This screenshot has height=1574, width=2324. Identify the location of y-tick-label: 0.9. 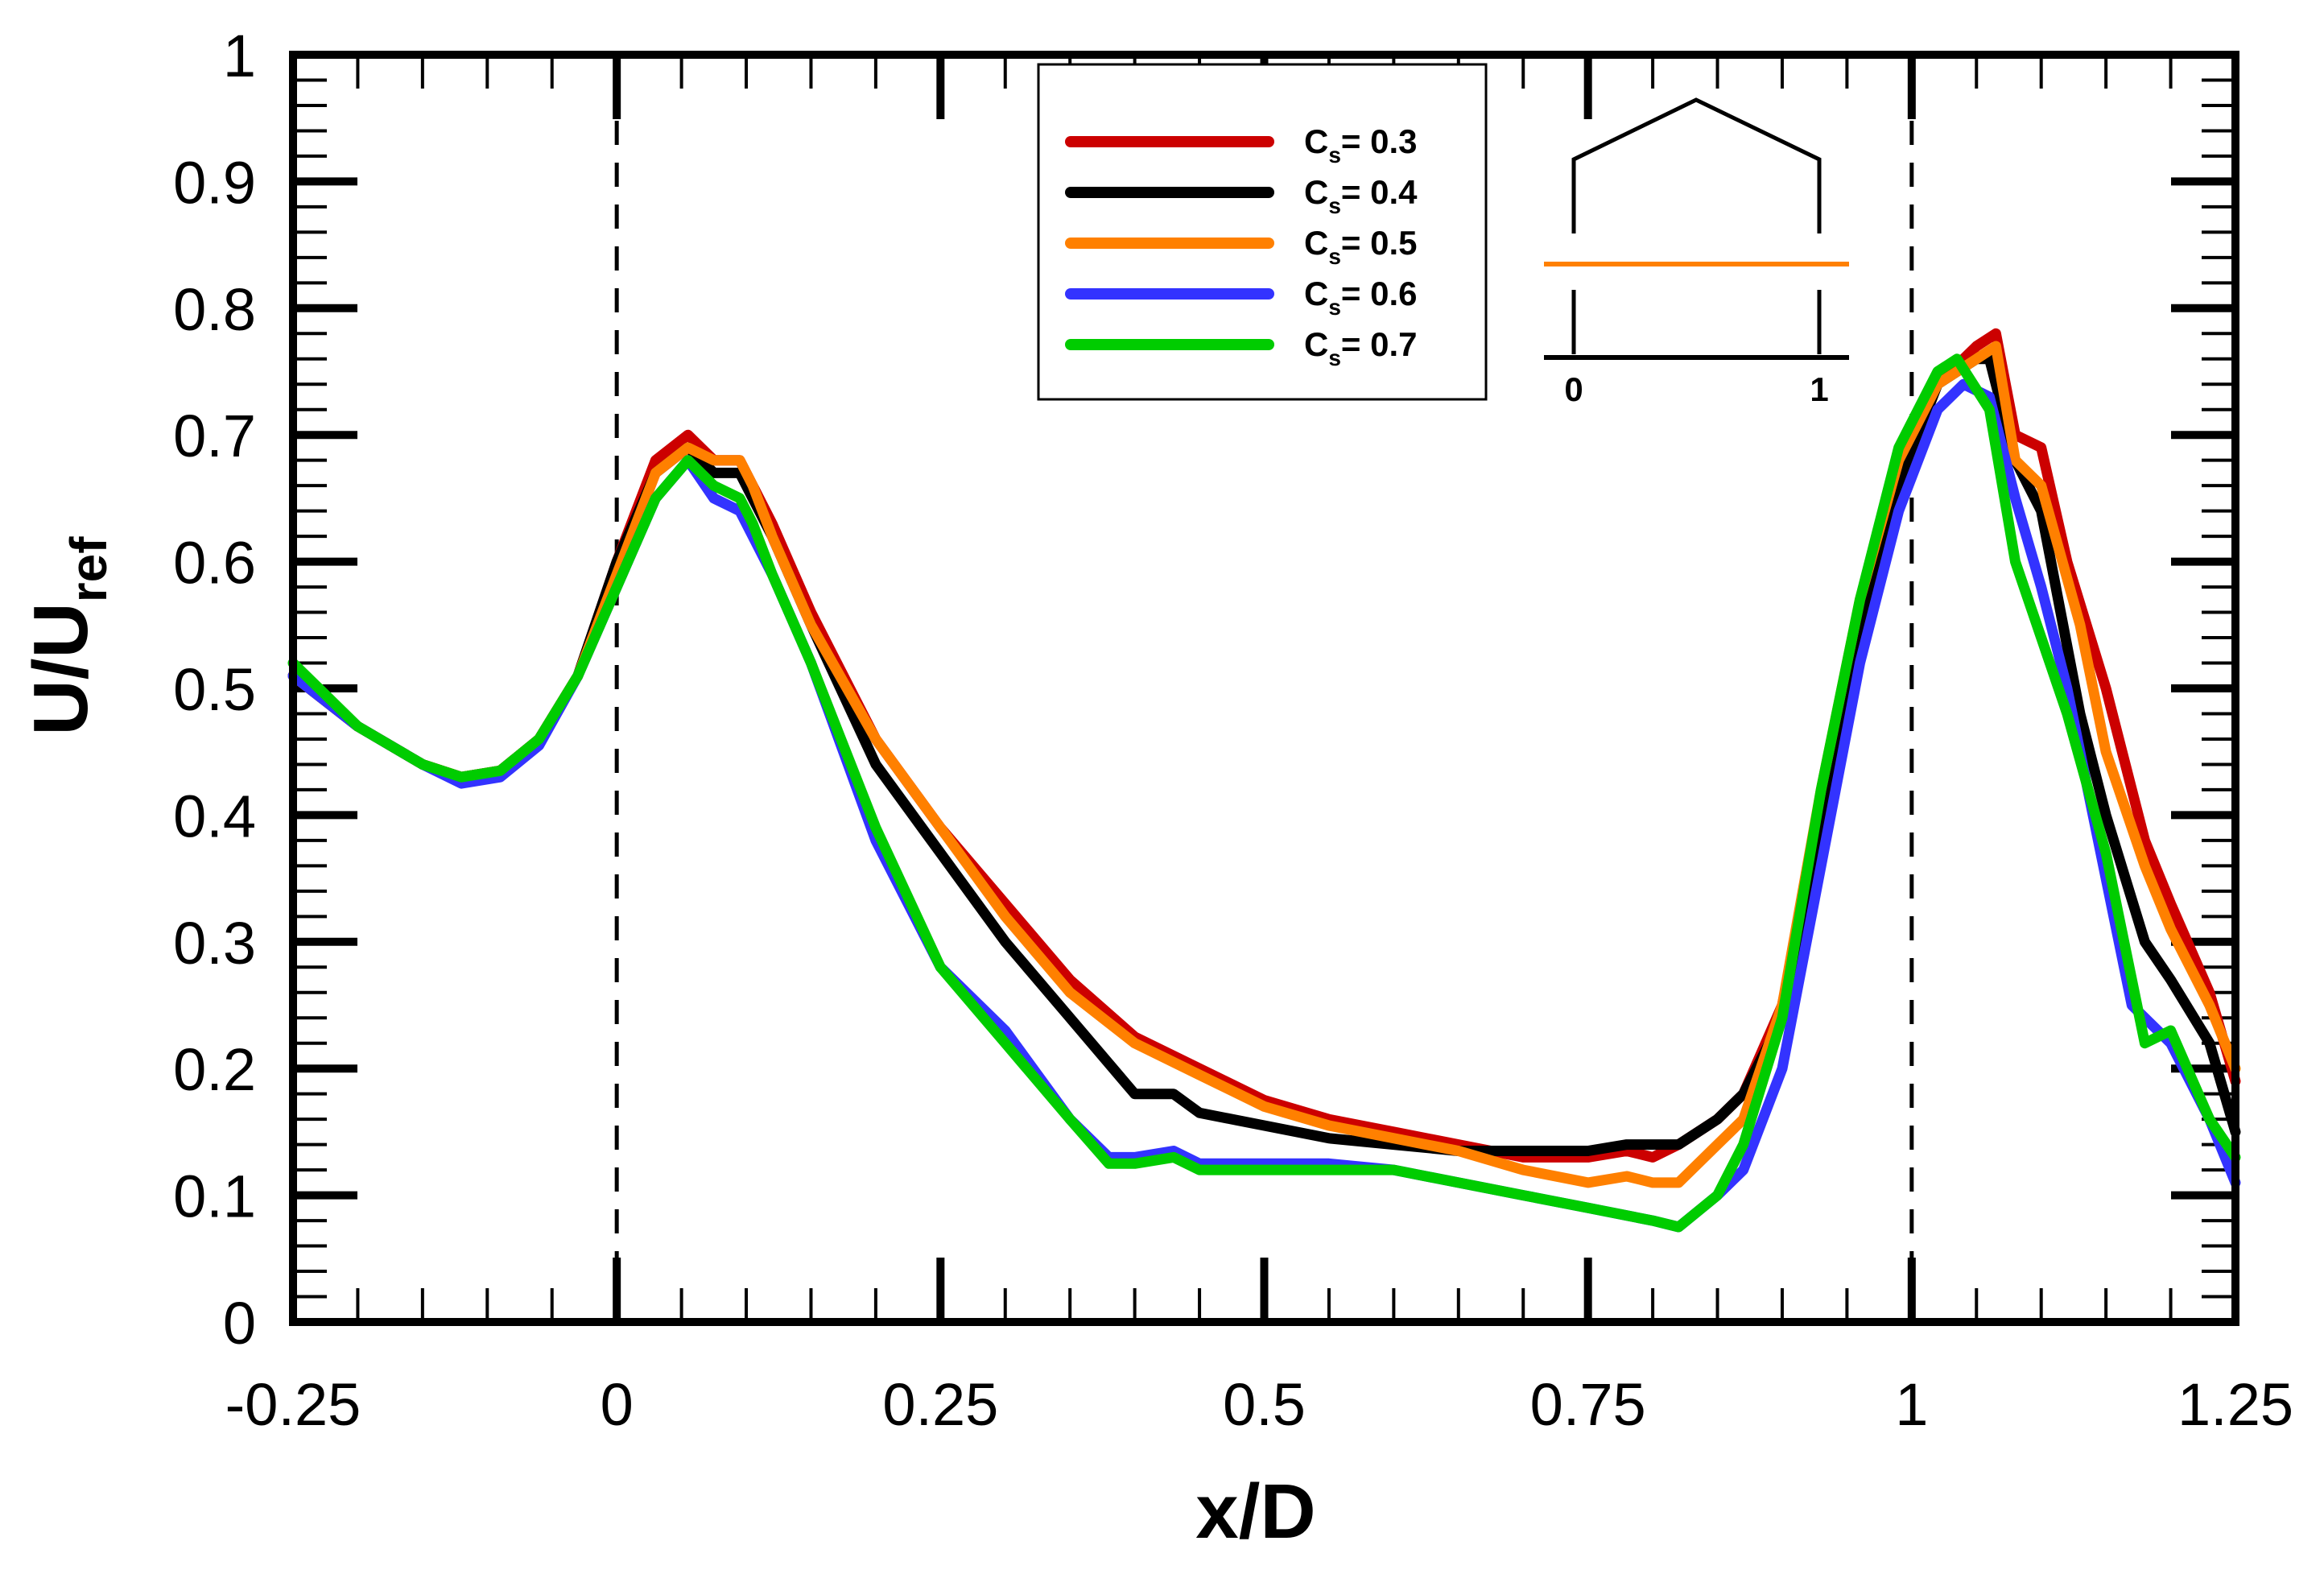
(214, 182).